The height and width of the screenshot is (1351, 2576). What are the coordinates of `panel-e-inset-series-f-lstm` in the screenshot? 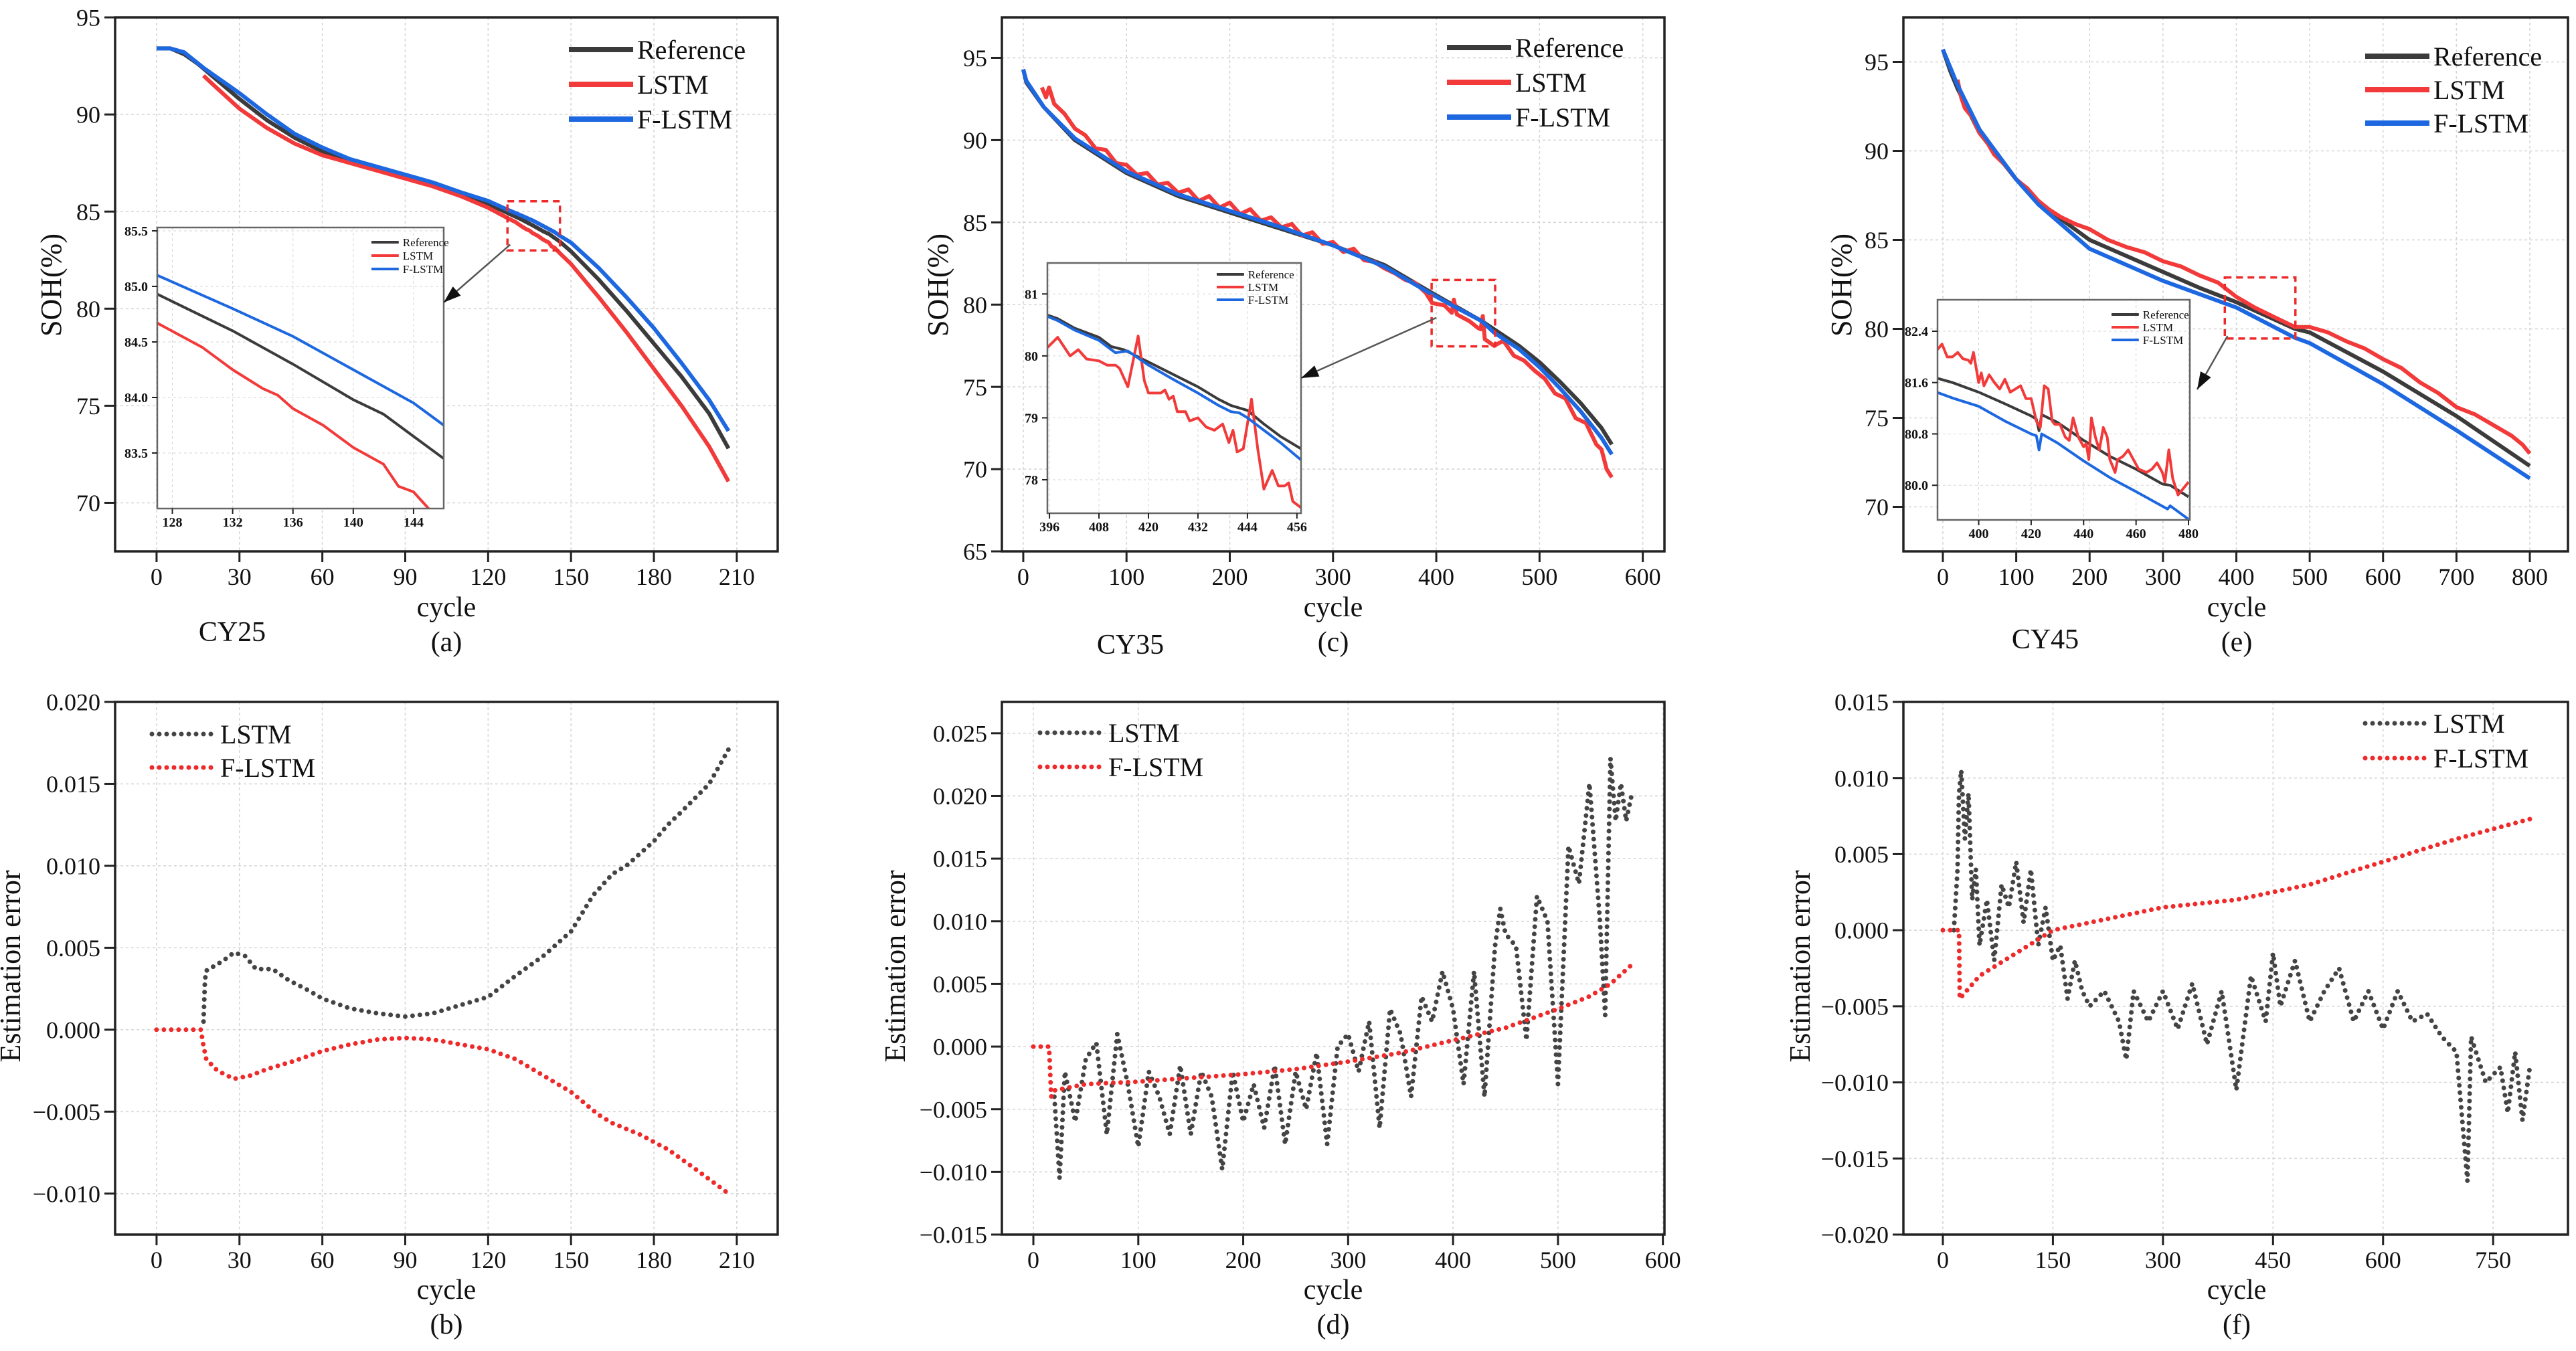 It's located at (2064, 455).